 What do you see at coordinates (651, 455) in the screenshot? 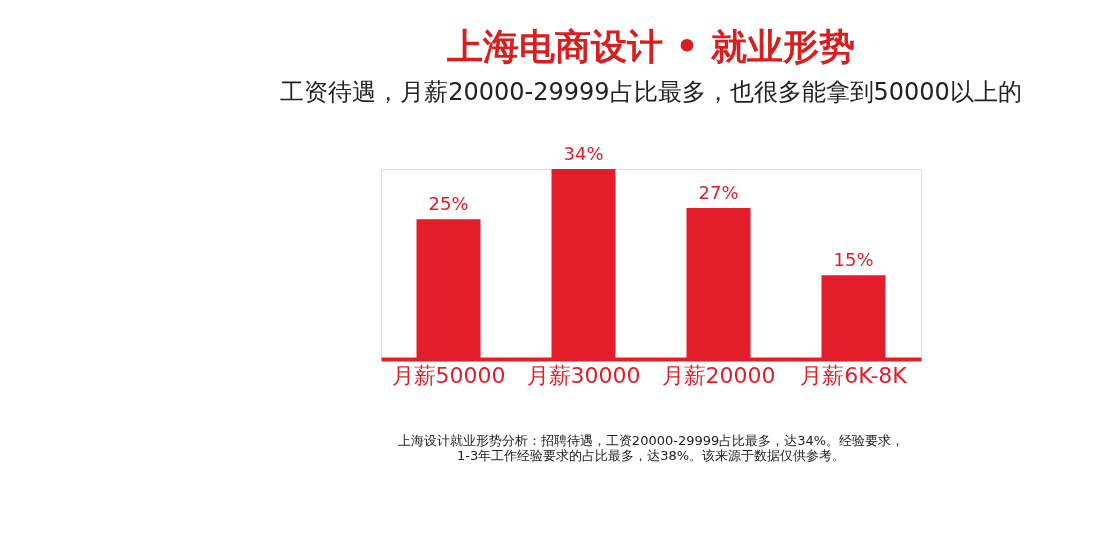
I see `text: 1-3年工作经验要求的占比最多，达38%。该来源于数据仅供参考。` at bounding box center [651, 455].